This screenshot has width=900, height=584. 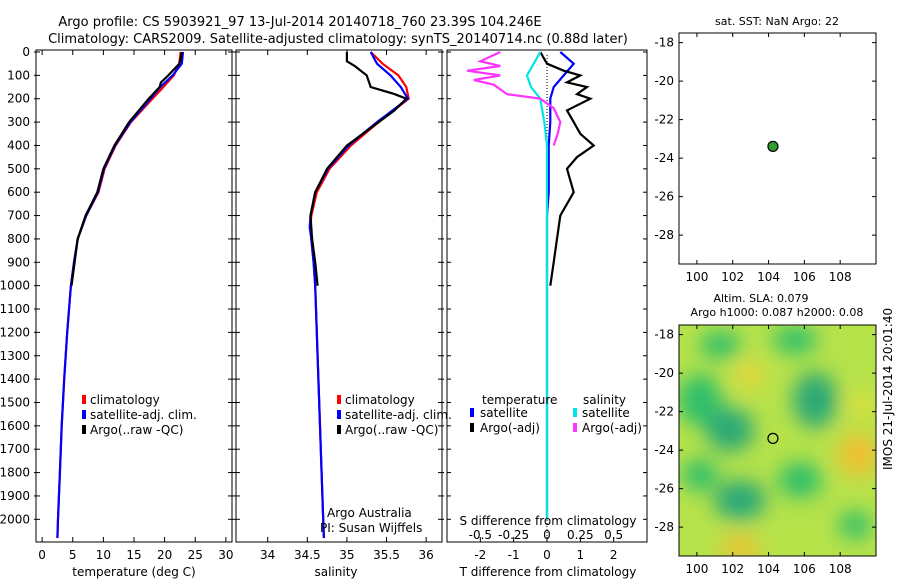 What do you see at coordinates (514, 555) in the screenshot?
I see `x-tick-label: -1` at bounding box center [514, 555].